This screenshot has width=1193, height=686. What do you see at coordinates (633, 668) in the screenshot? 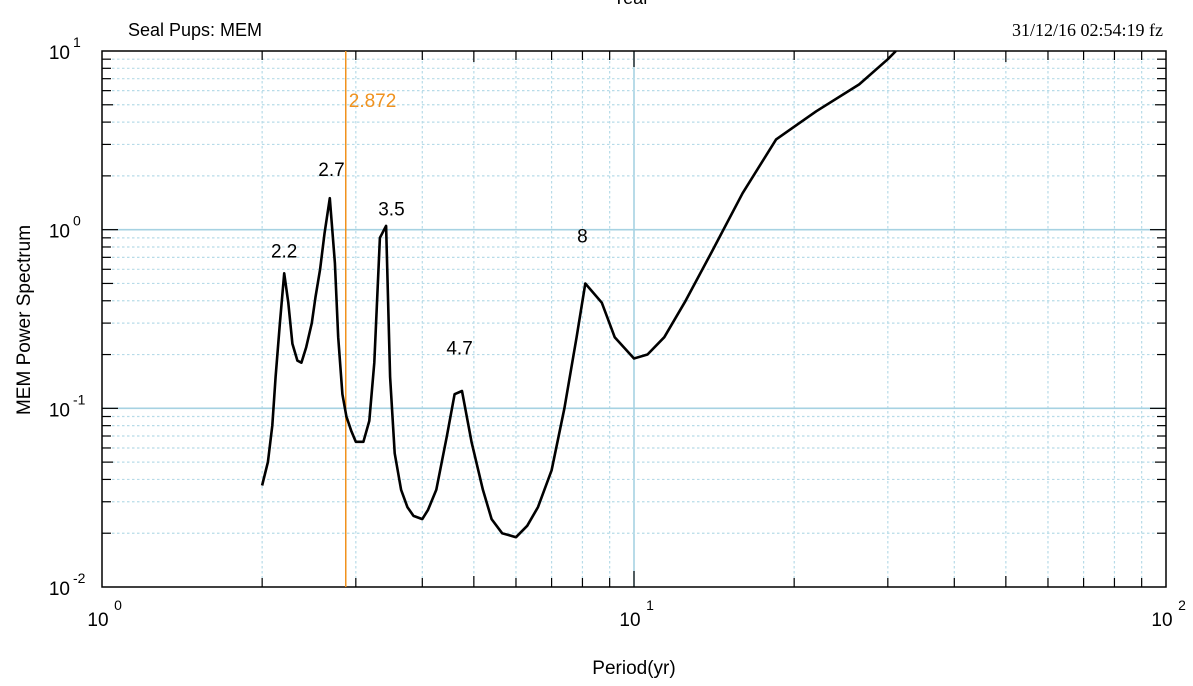
I see `x-axis-label: Period(yr)` at bounding box center [633, 668].